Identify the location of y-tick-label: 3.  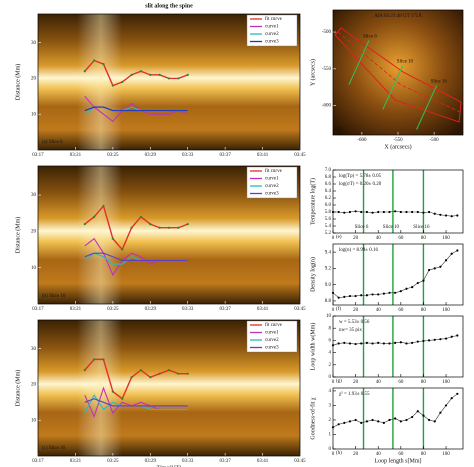
(330, 406).